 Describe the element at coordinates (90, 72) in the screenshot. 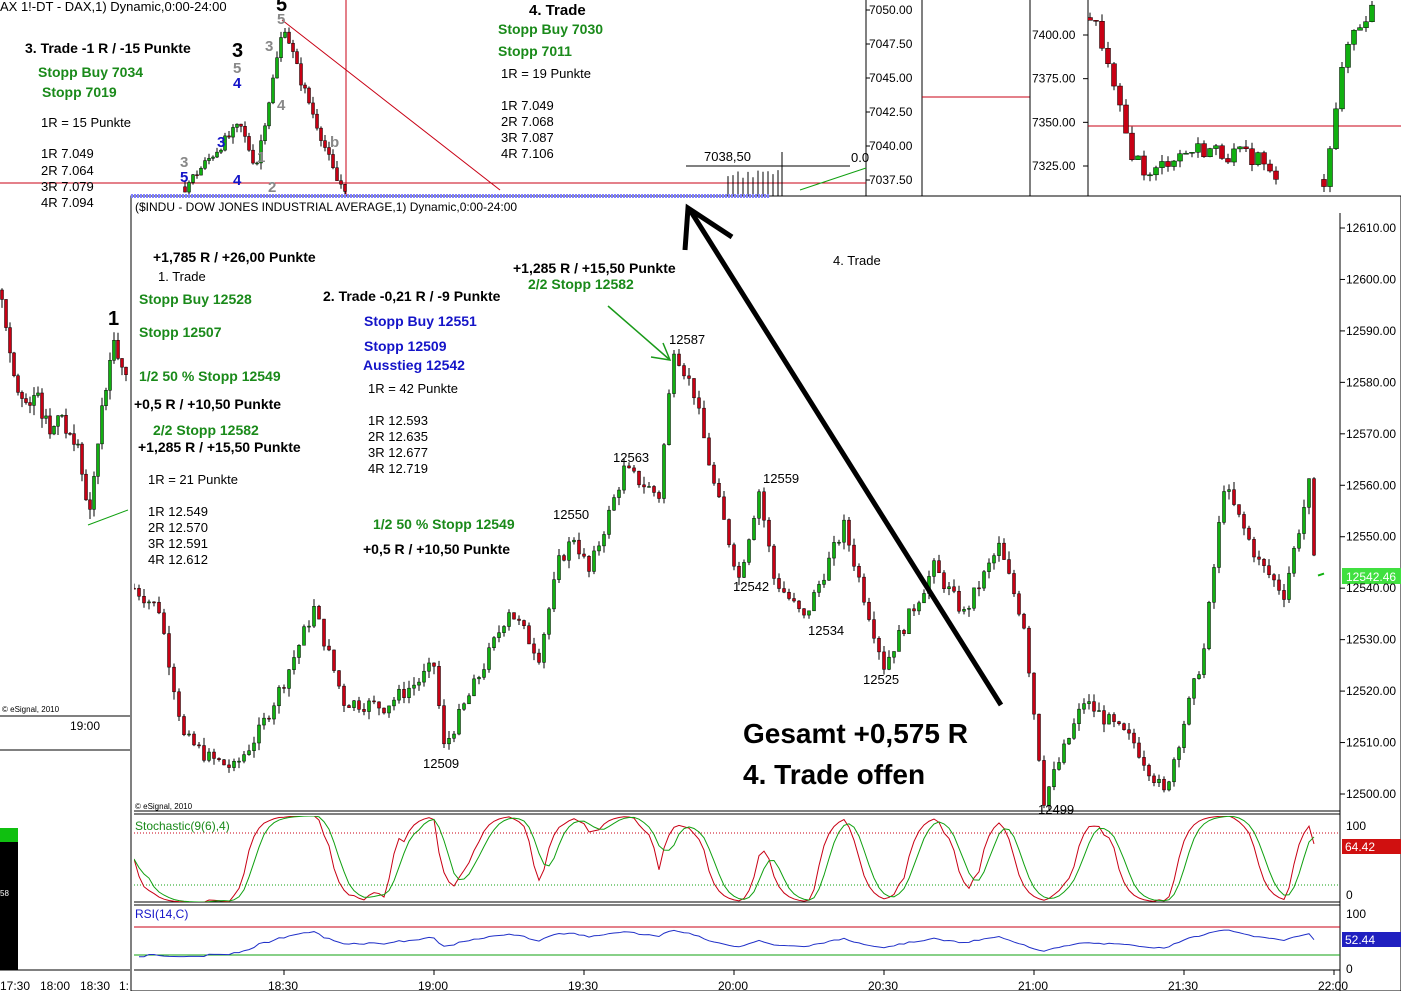

I see `dax-trade3-stopp-buy: Stopp Buy 7034` at that location.